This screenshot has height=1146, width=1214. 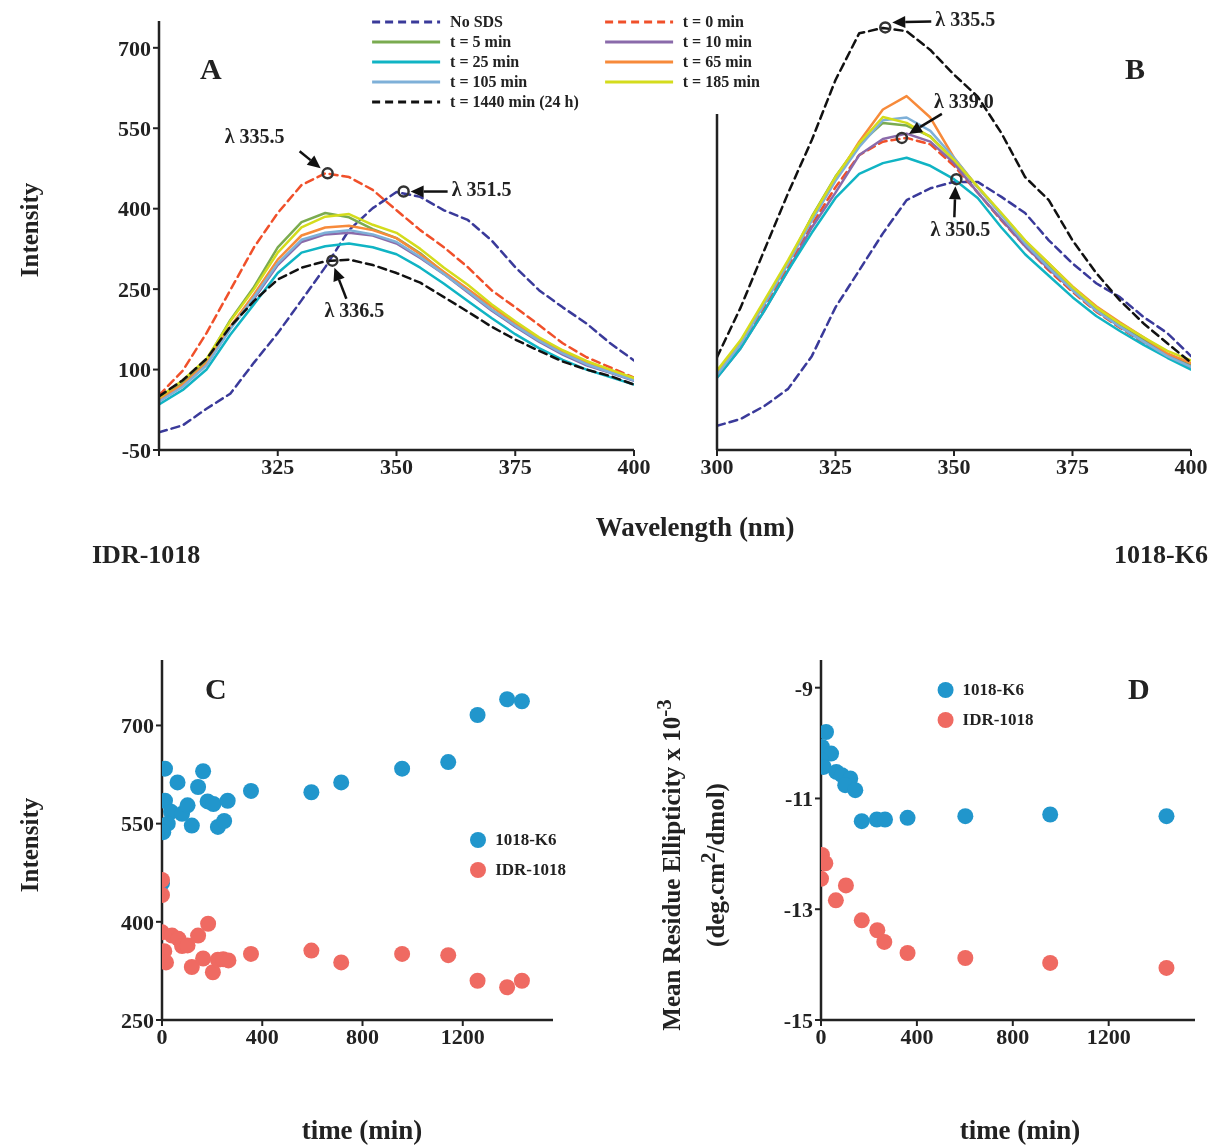 I want to click on legend-label: t = 1440 min (24 h), so click(x=514, y=102).